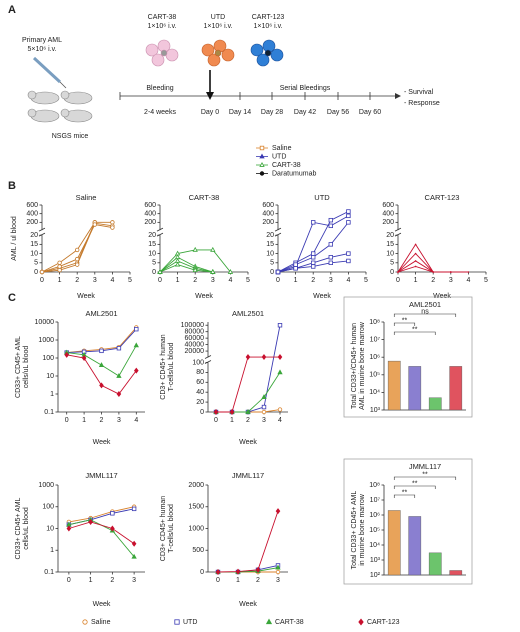 The image size is (520, 632). What do you see at coordinates (63, 85) in the screenshot?
I see `needle` at bounding box center [63, 85].